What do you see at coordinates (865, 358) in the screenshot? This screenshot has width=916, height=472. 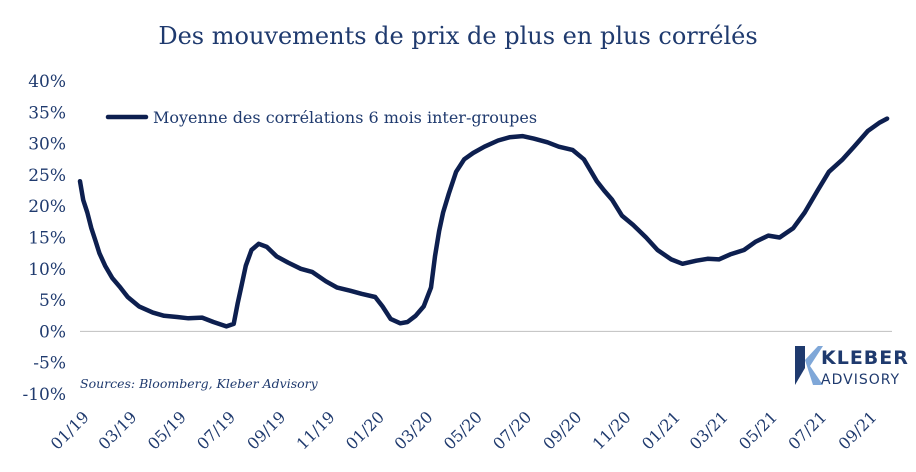 I see `svg-text: KLEBER` at bounding box center [865, 358].